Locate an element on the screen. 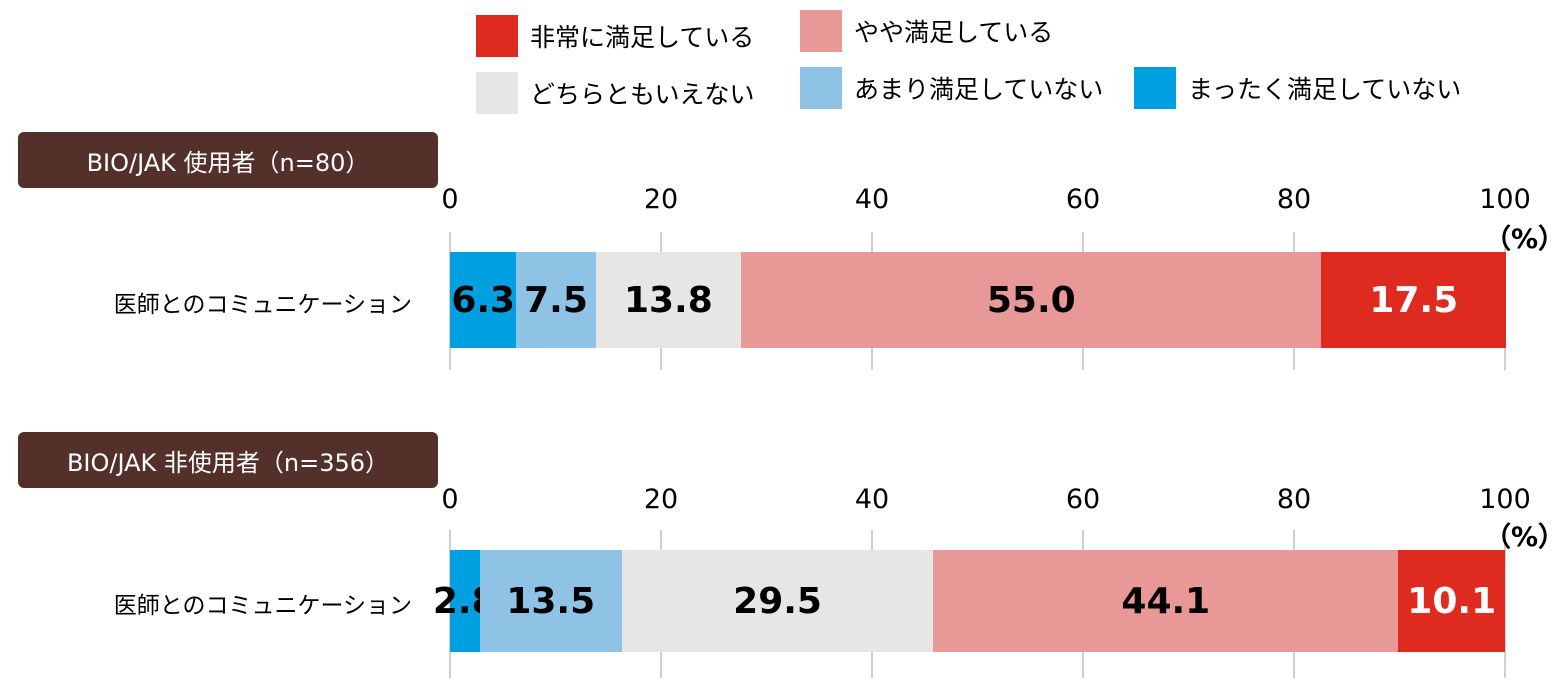 This screenshot has width=1562, height=691. legend-item-very: 非常に満足している is located at coordinates (615, 36).